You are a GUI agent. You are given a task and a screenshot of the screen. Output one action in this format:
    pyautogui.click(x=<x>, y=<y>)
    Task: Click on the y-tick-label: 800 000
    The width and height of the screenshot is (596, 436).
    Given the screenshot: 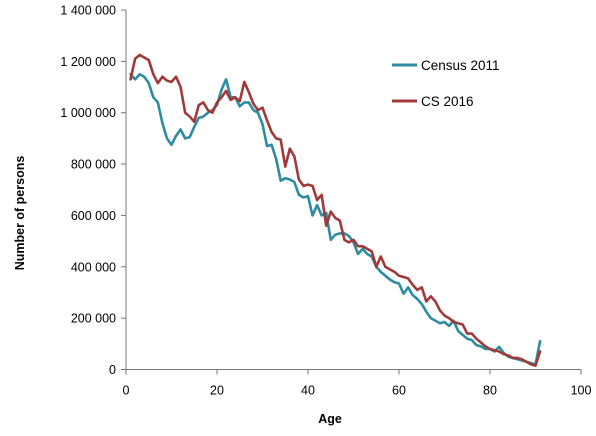 What is the action you would take?
    pyautogui.click(x=93, y=165)
    